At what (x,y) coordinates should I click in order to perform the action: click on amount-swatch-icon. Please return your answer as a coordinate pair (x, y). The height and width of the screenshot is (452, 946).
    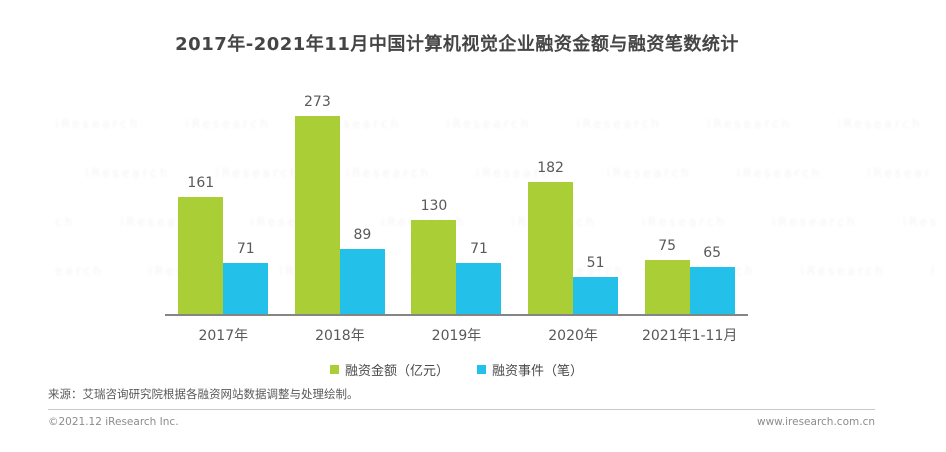
    Looking at the image, I should click on (334, 369).